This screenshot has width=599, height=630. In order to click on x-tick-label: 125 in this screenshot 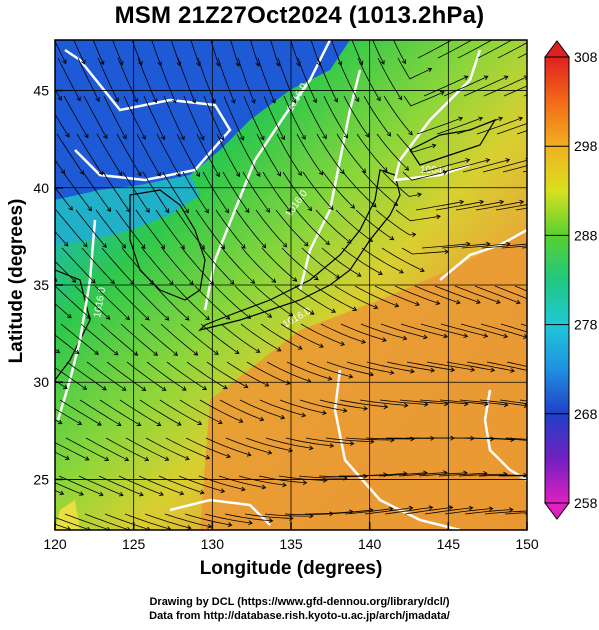, I will do `click(134, 544)`.